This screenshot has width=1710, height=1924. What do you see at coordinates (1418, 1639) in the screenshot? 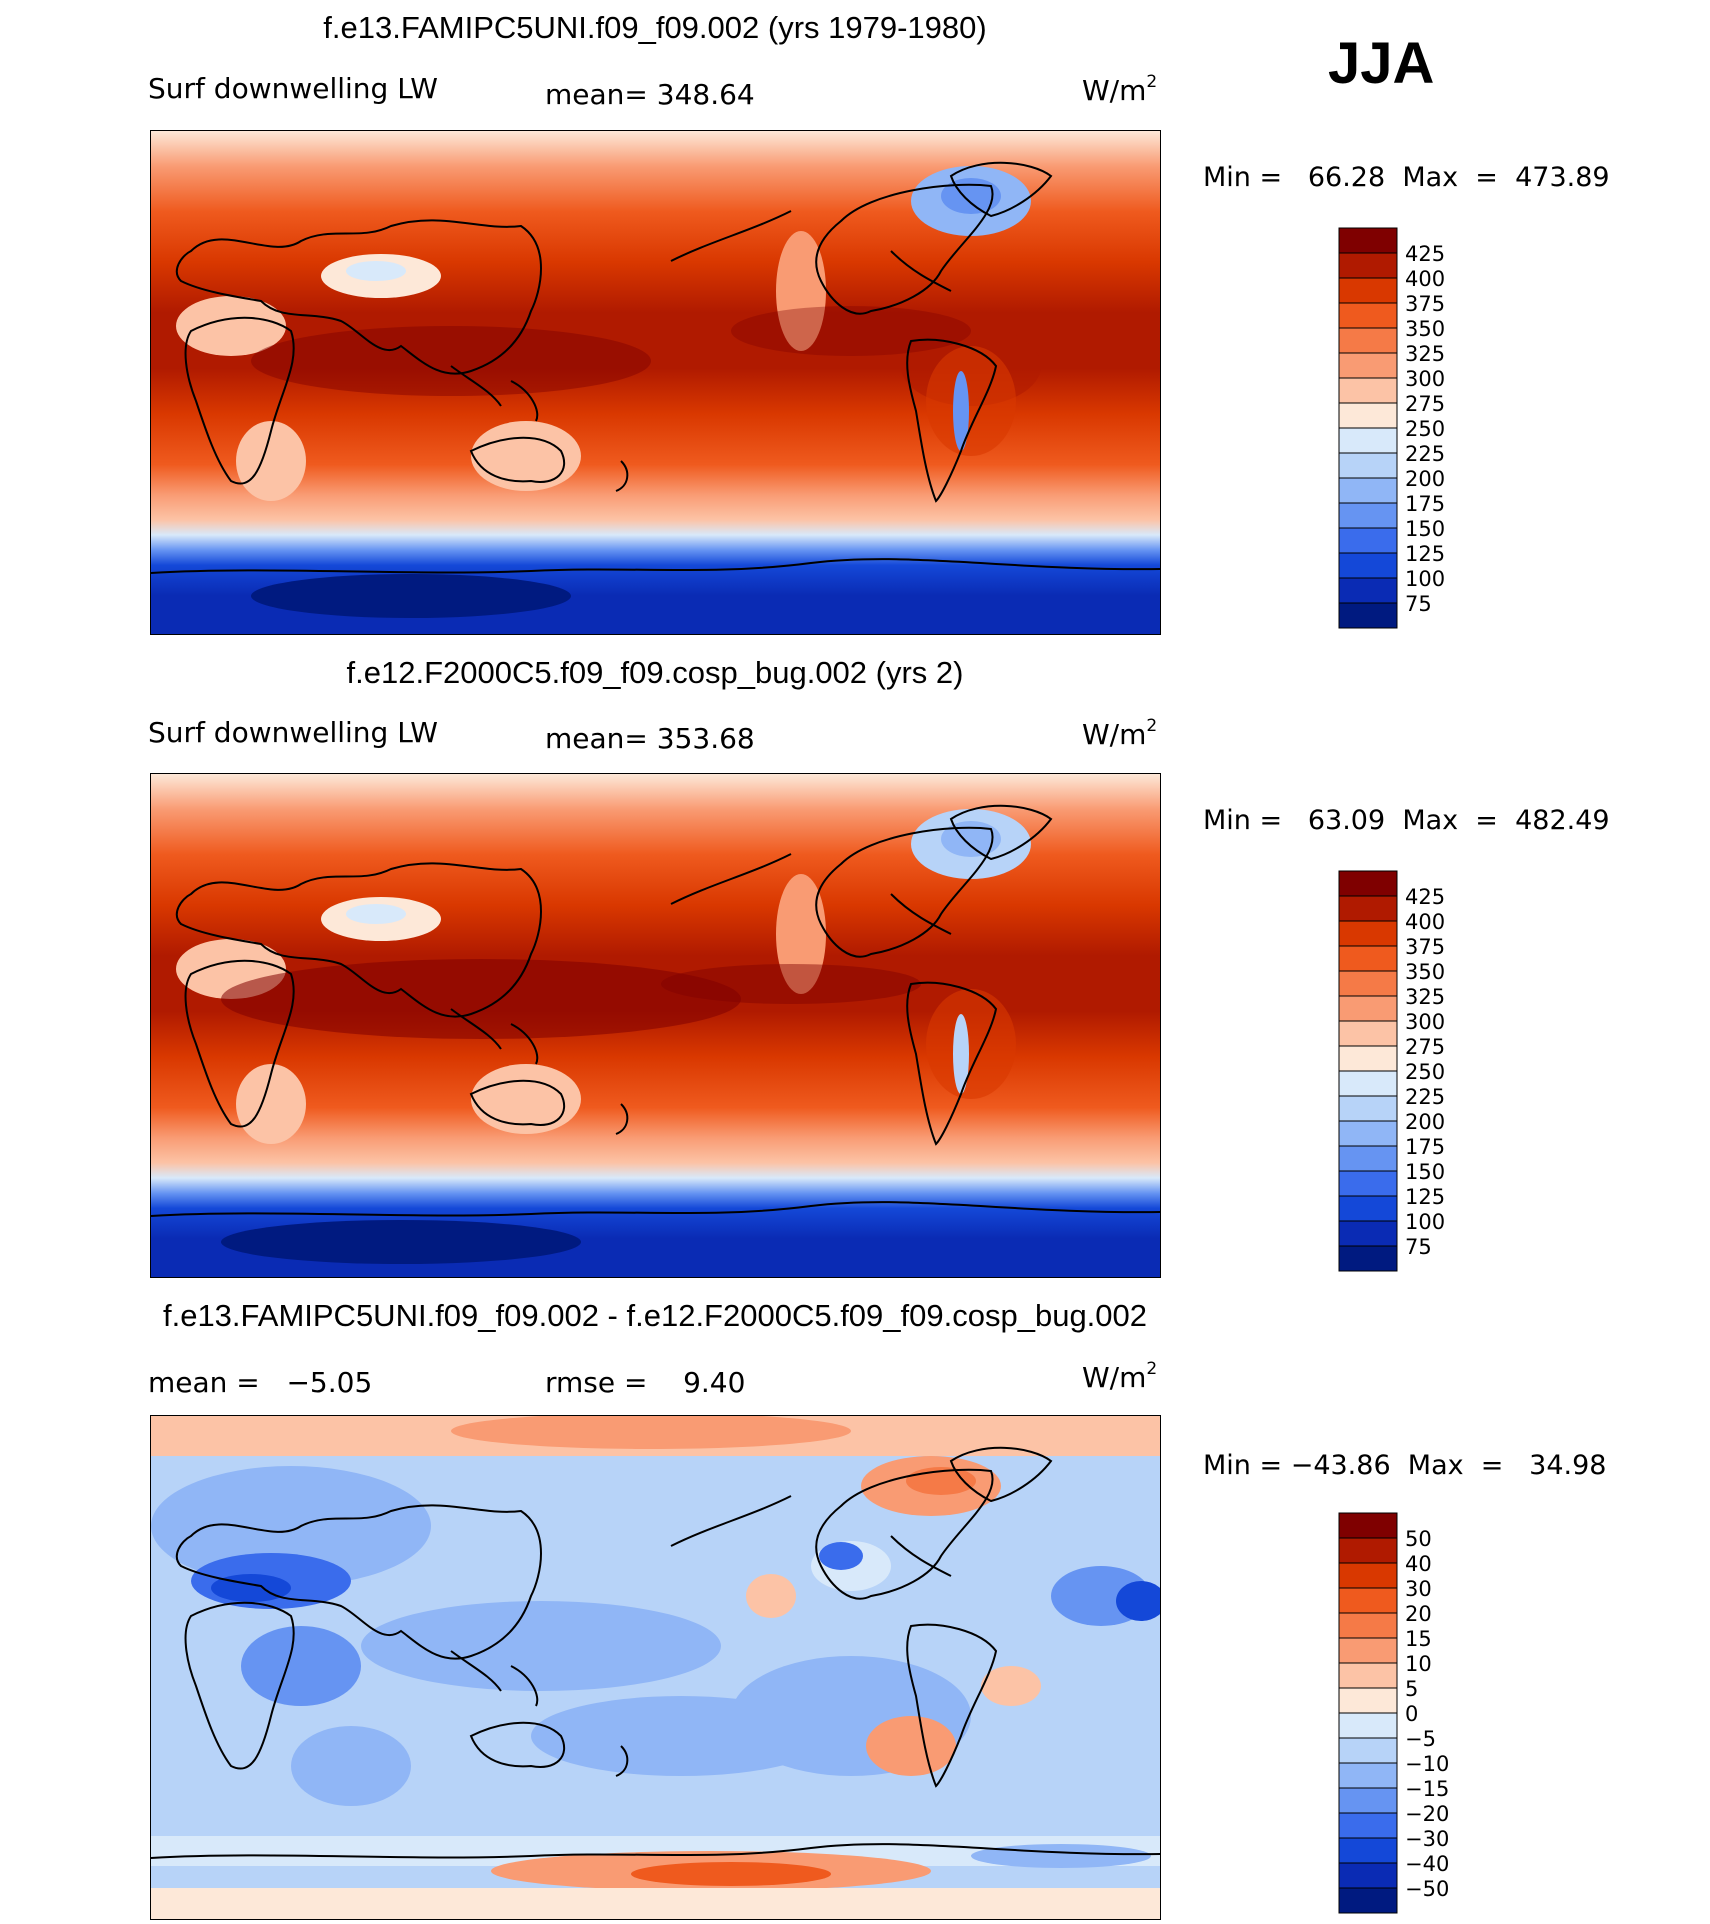
I see `colorbar-tick-label: 15` at bounding box center [1418, 1639].